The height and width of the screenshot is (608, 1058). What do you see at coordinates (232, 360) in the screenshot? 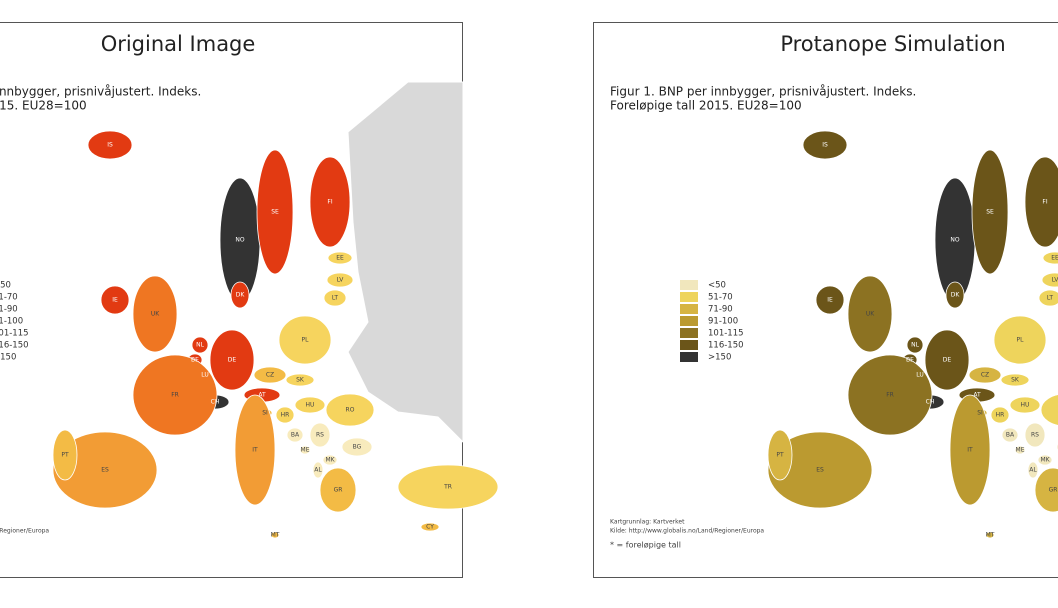
I see `country-label: DE` at bounding box center [232, 360].